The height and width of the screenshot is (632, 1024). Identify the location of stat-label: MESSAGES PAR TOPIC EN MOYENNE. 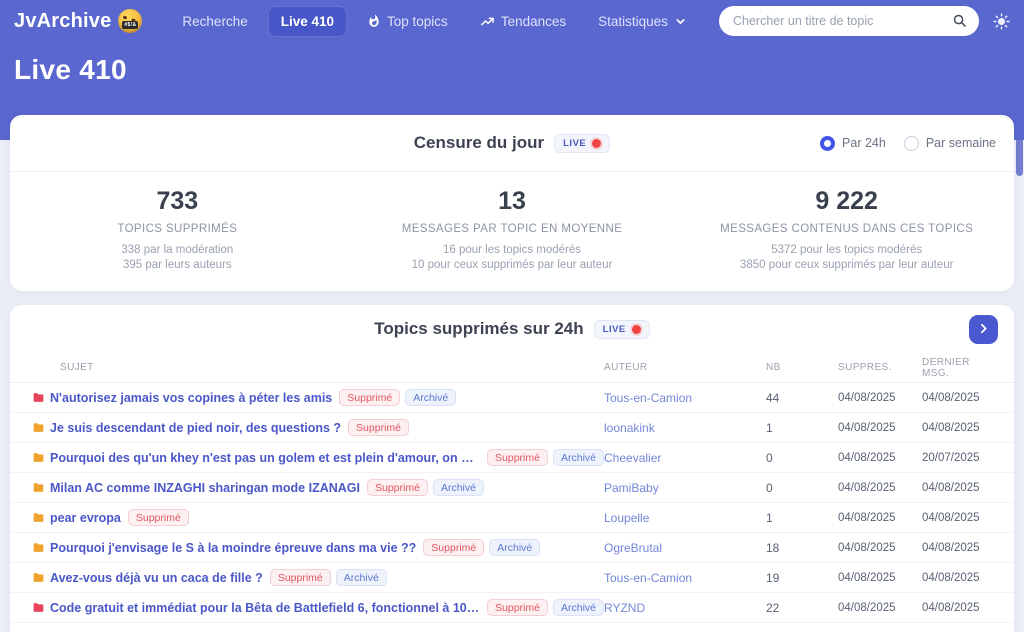
(512, 229).